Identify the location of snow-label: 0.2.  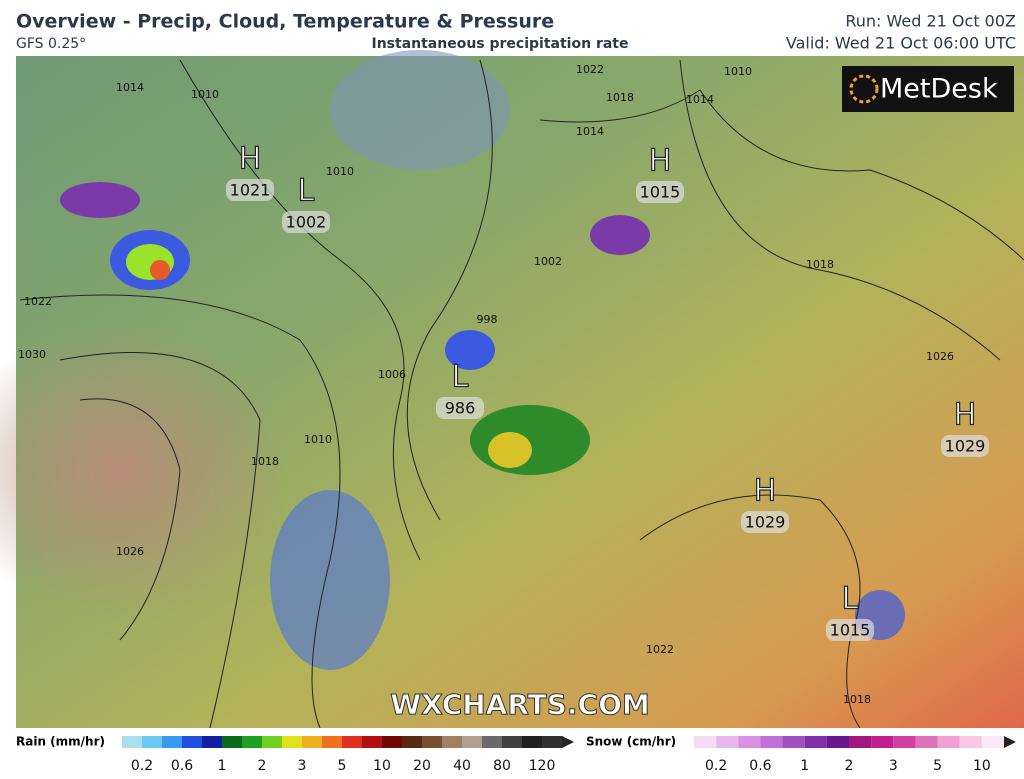
(716, 766).